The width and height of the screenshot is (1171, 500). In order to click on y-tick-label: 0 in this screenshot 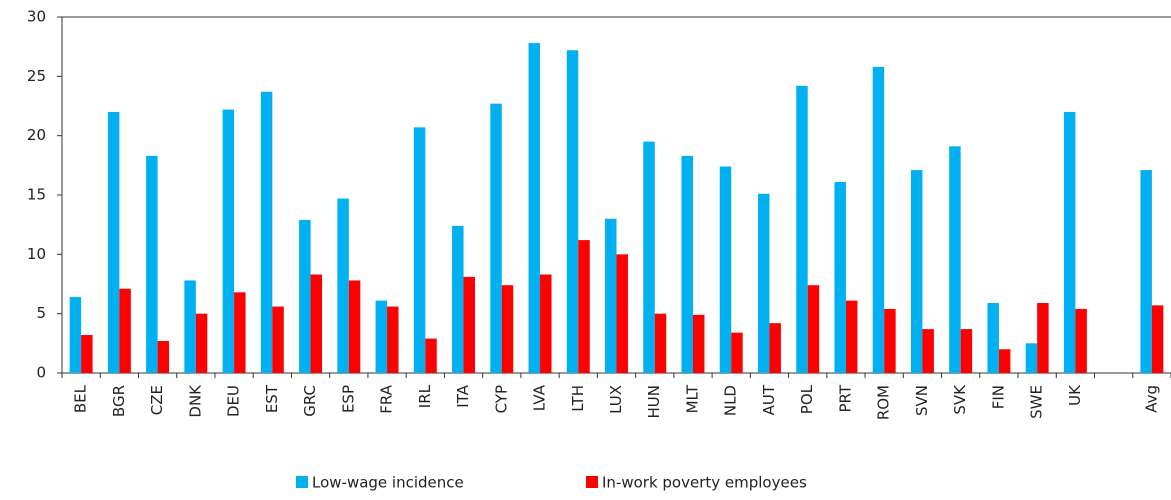, I will do `click(41, 373)`.